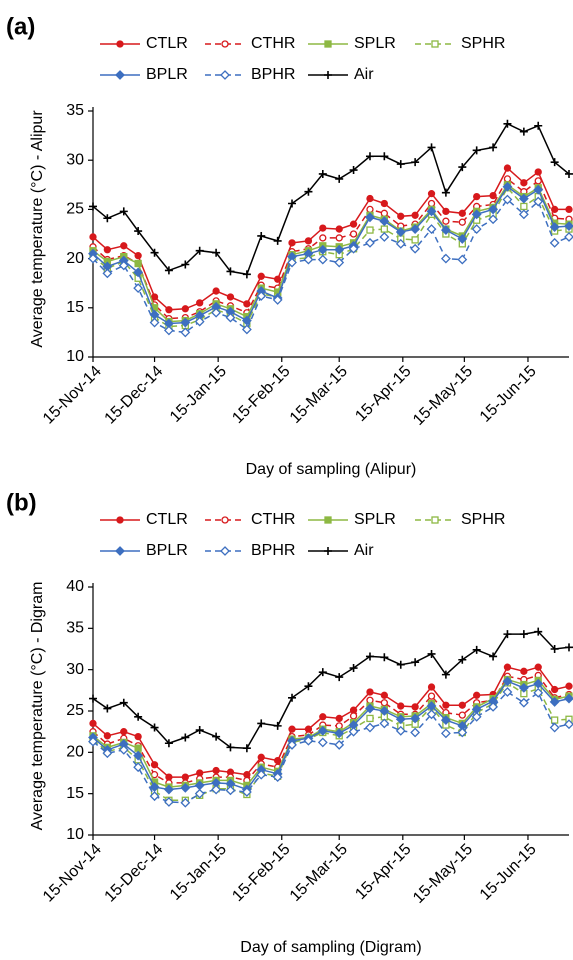  I want to click on legend-item: SPLR, so click(352, 519).